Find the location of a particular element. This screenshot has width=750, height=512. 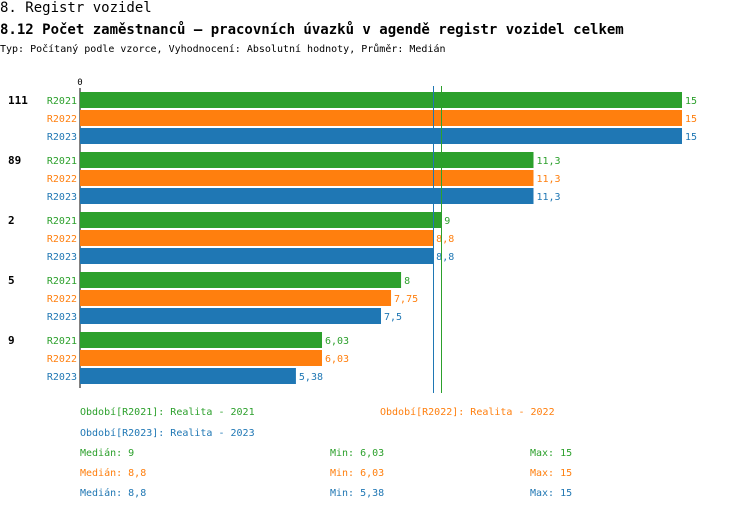

legend-r2022: Období[R2022]: Realita - 2022 is located at coordinates (467, 412).